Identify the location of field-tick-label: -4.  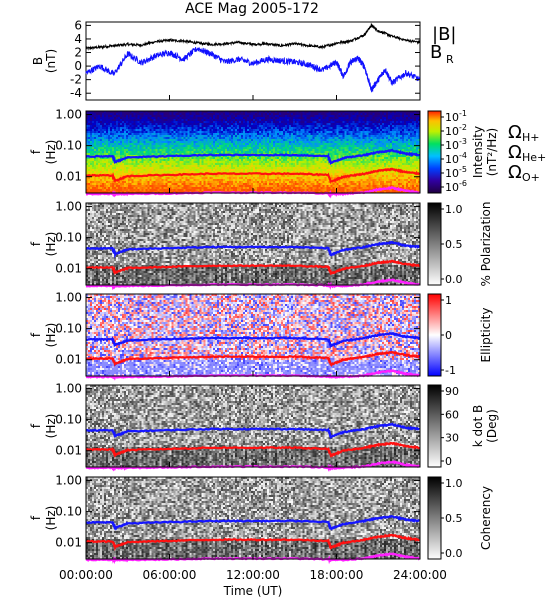
(76, 93).